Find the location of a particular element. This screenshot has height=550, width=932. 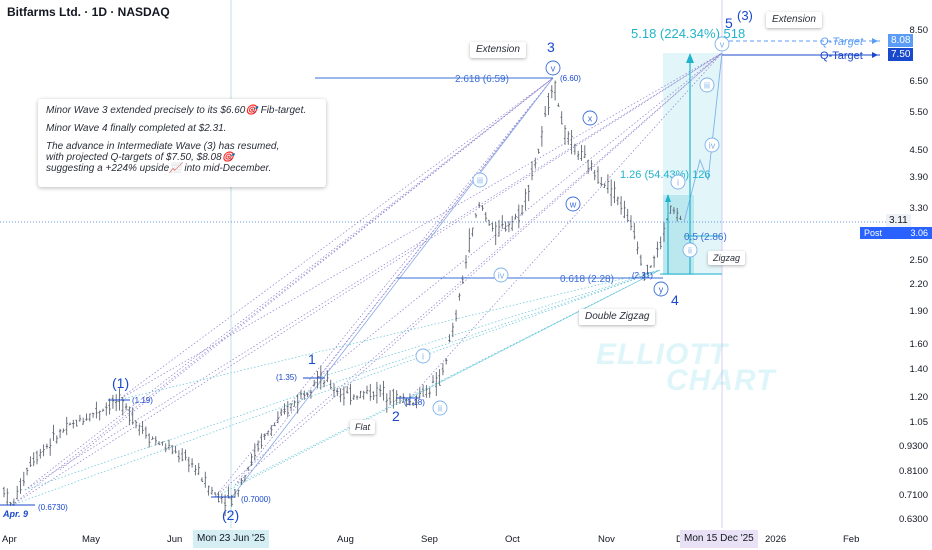

wave-mini-w-label: w is located at coordinates (573, 205).